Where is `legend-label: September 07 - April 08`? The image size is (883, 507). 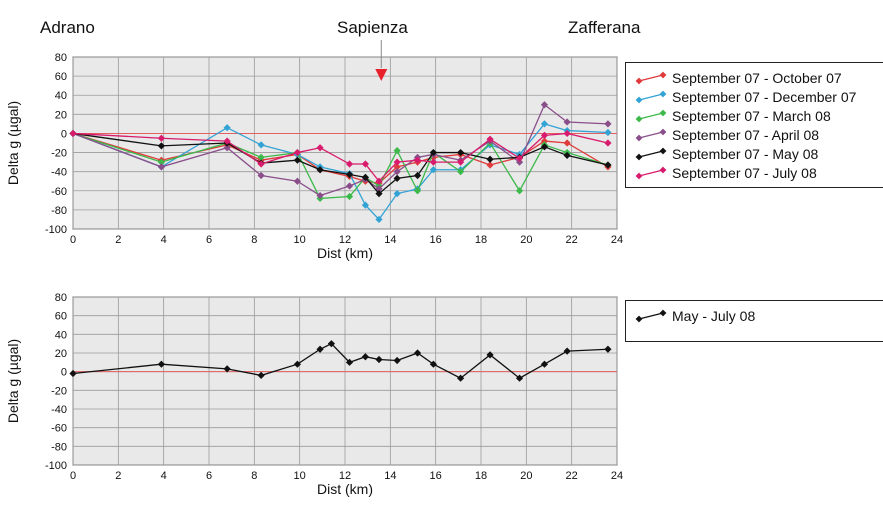 legend-label: September 07 - April 08 is located at coordinates (746, 135).